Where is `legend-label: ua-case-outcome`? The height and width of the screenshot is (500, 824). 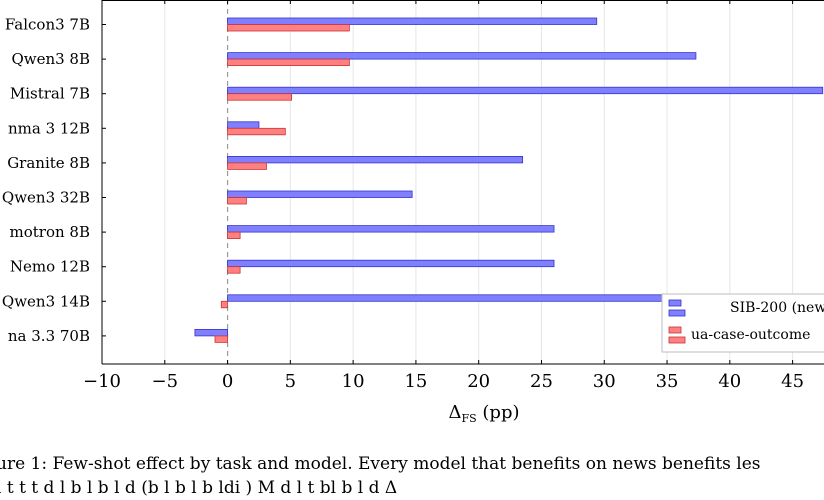
legend-label: ua-case-outcome is located at coordinates (750, 335).